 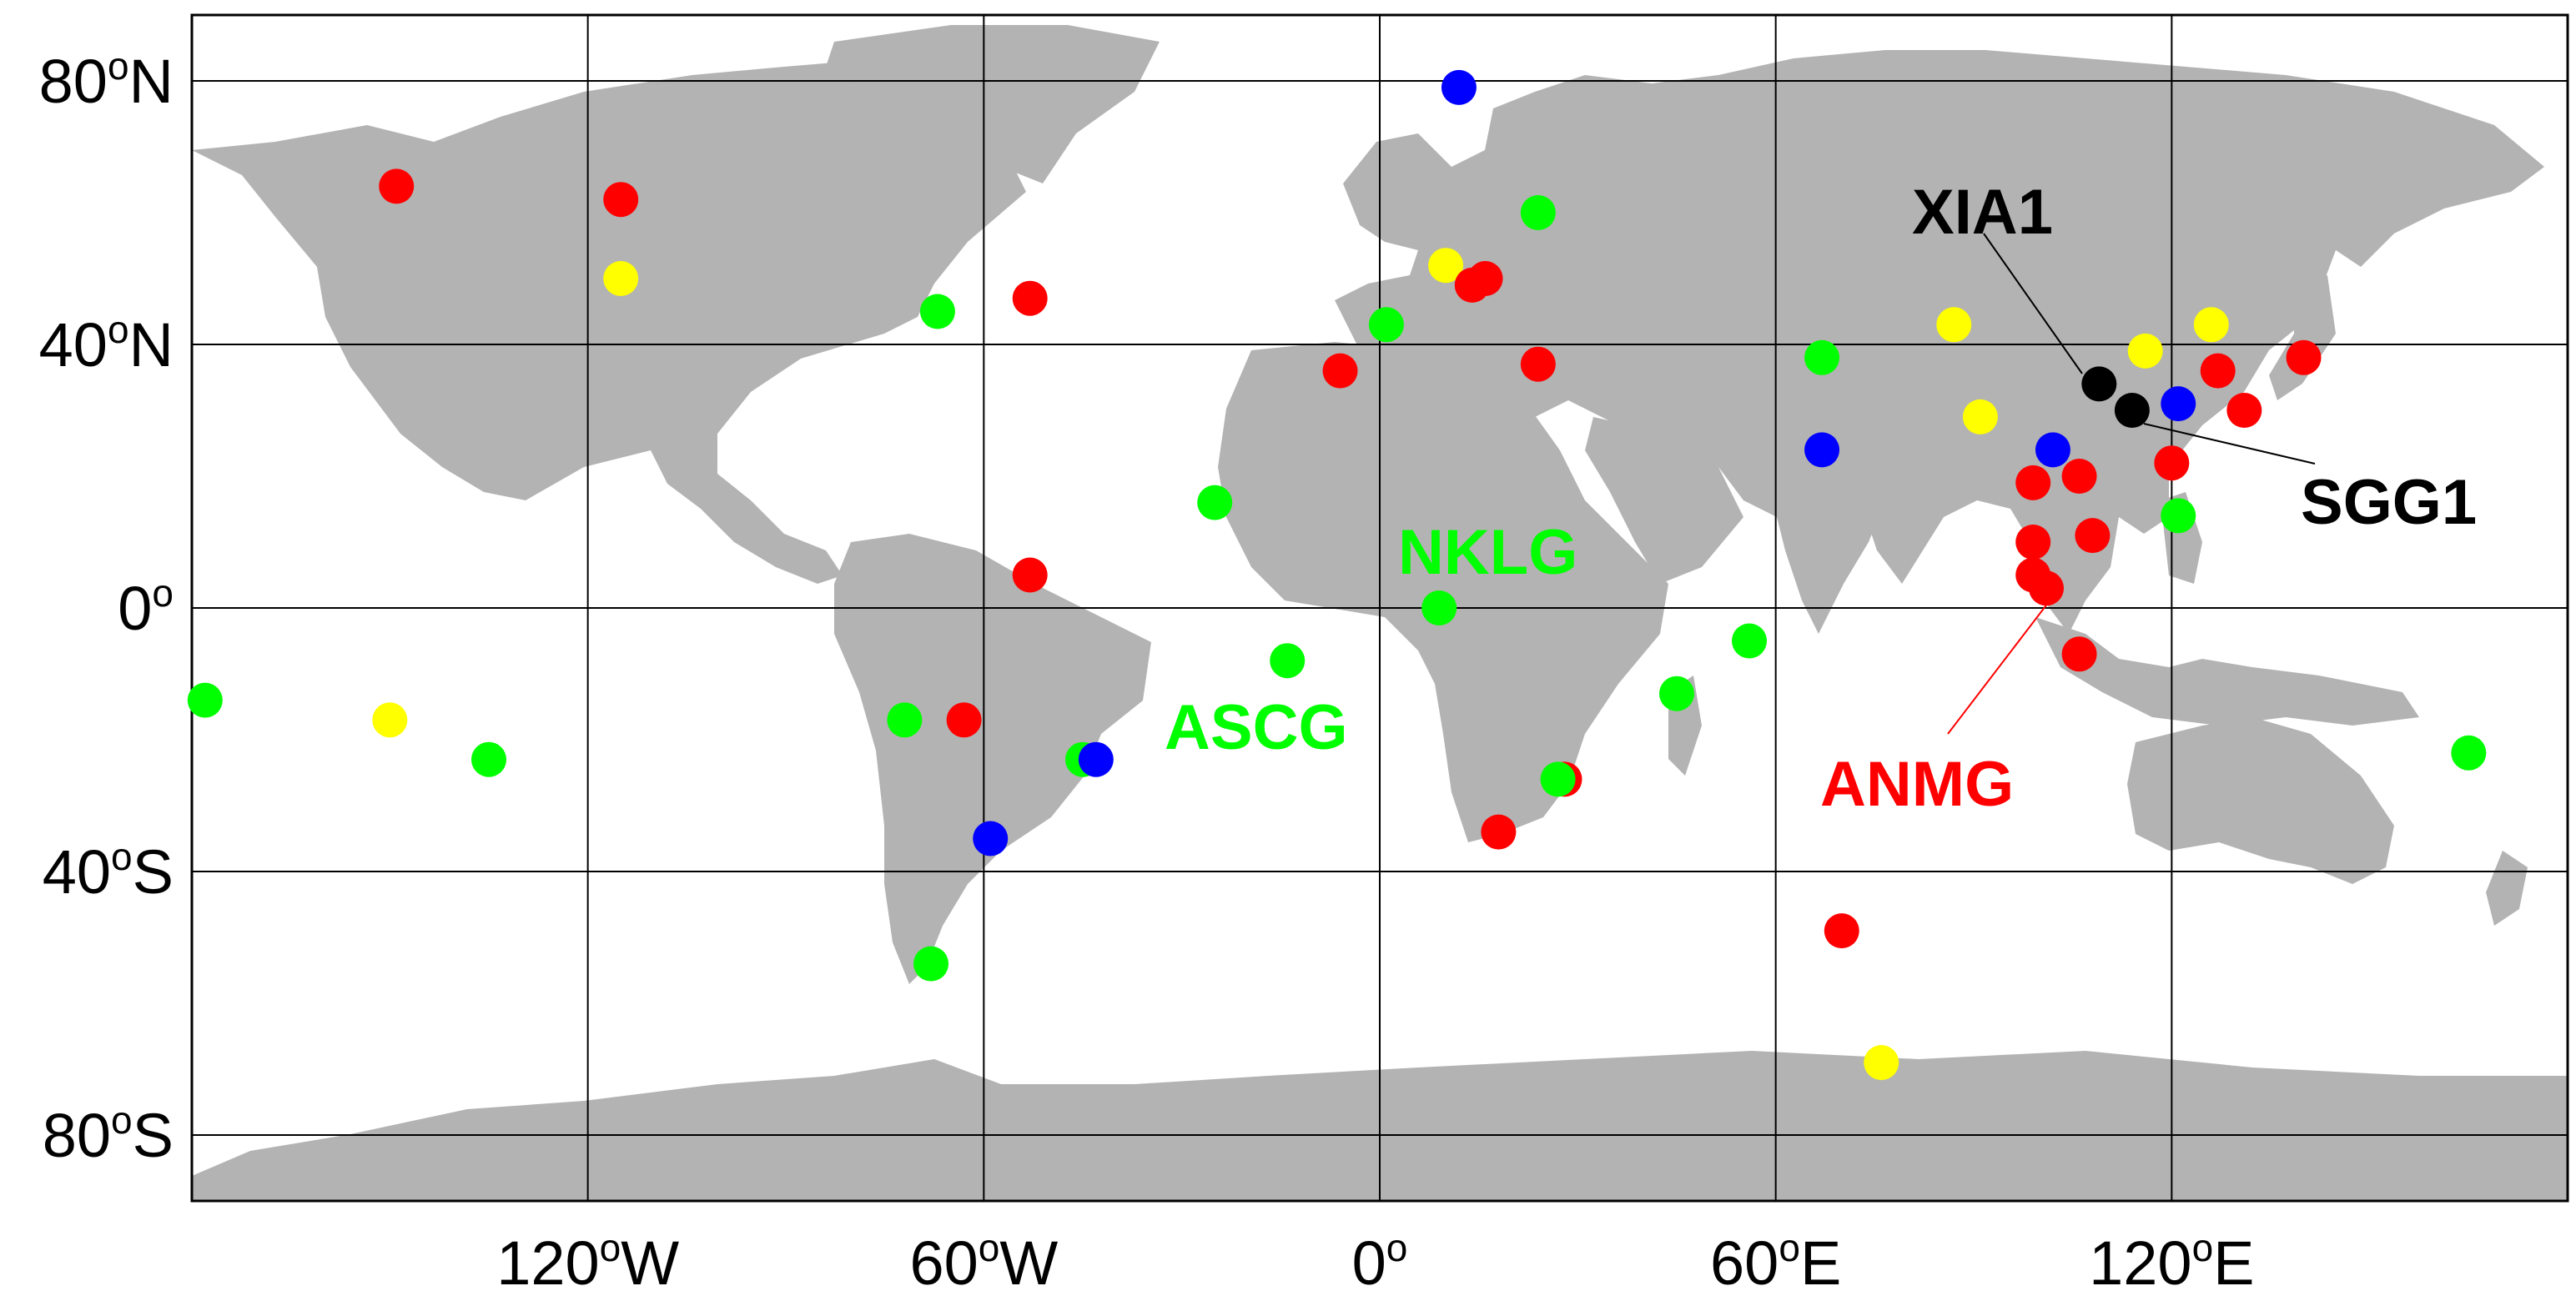 I want to click on lat-tick-label: 80oS, so click(x=108, y=1134).